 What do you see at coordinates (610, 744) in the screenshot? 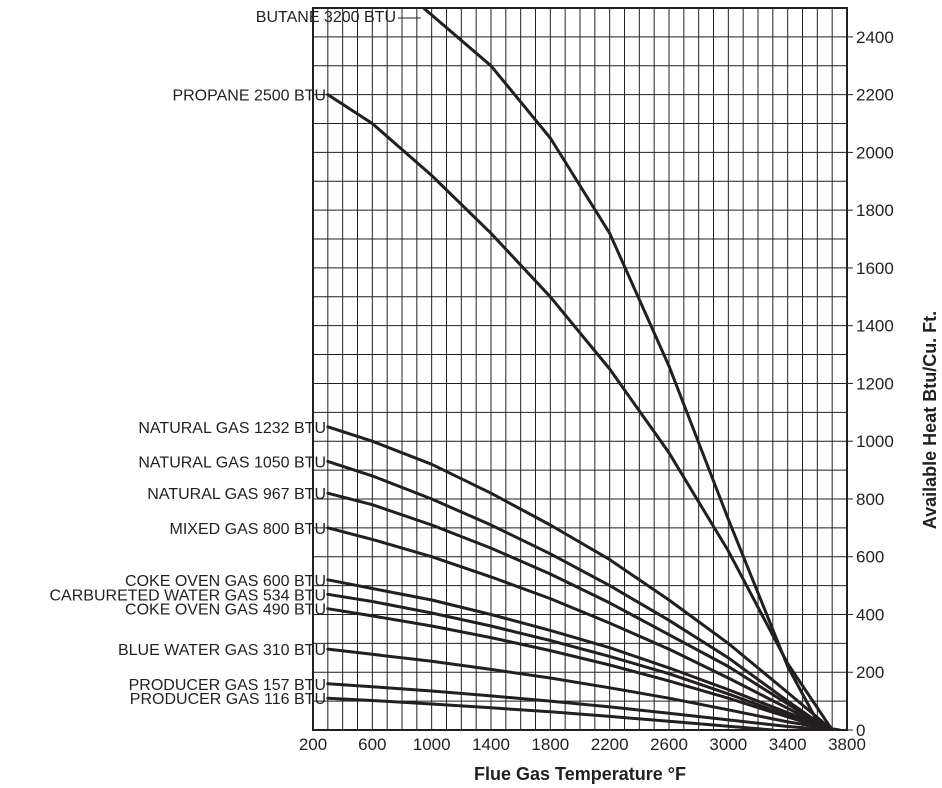
I see `x-tick-label: 2200` at bounding box center [610, 744].